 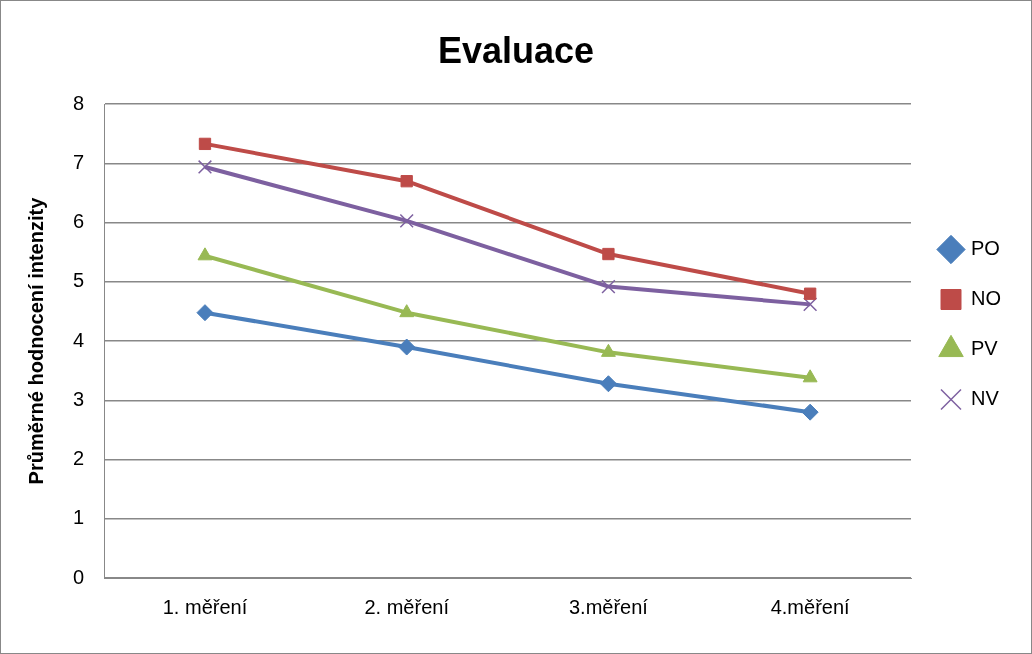 What do you see at coordinates (79, 102) in the screenshot?
I see `y-tick-label: 8` at bounding box center [79, 102].